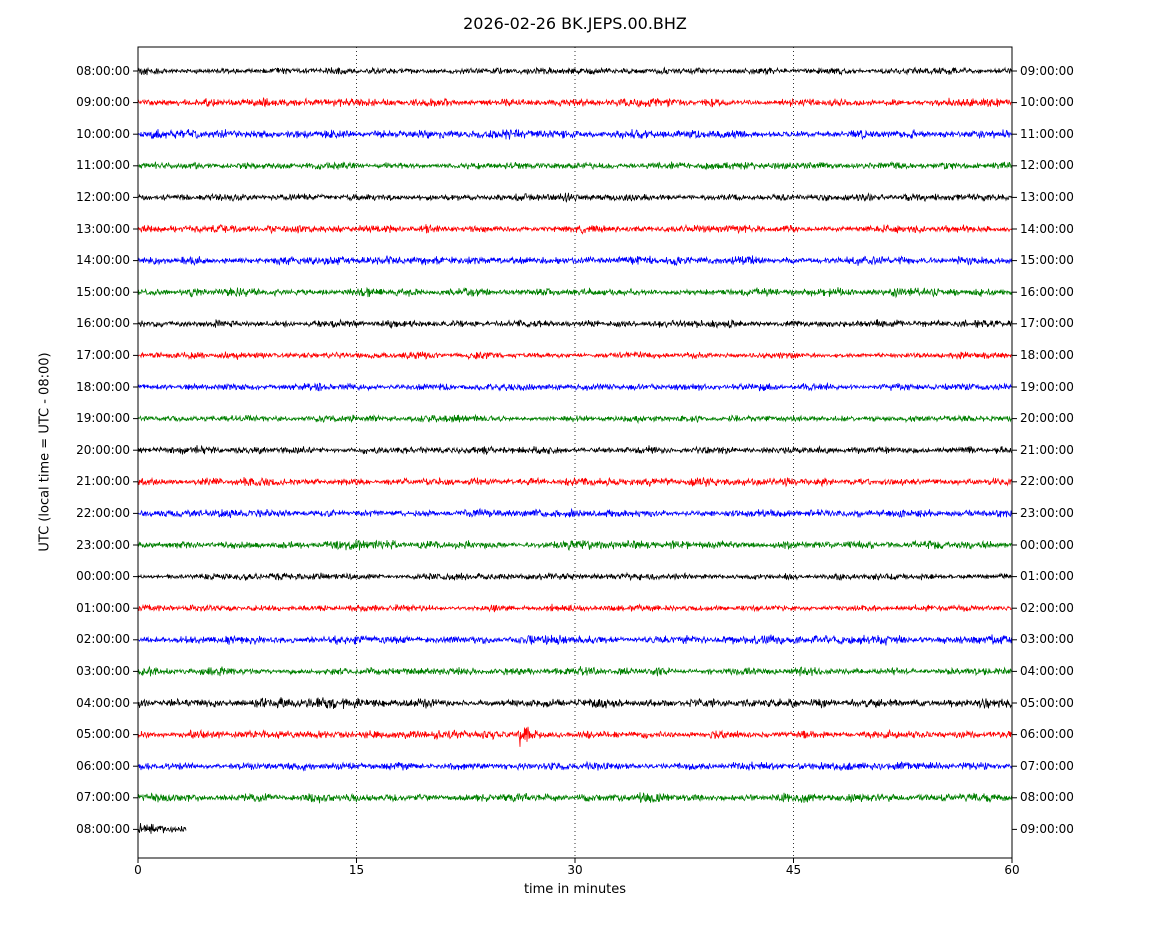 The height and width of the screenshot is (950, 1150). What do you see at coordinates (103, 512) in the screenshot?
I see `row-left-label: 22:00:00` at bounding box center [103, 512].